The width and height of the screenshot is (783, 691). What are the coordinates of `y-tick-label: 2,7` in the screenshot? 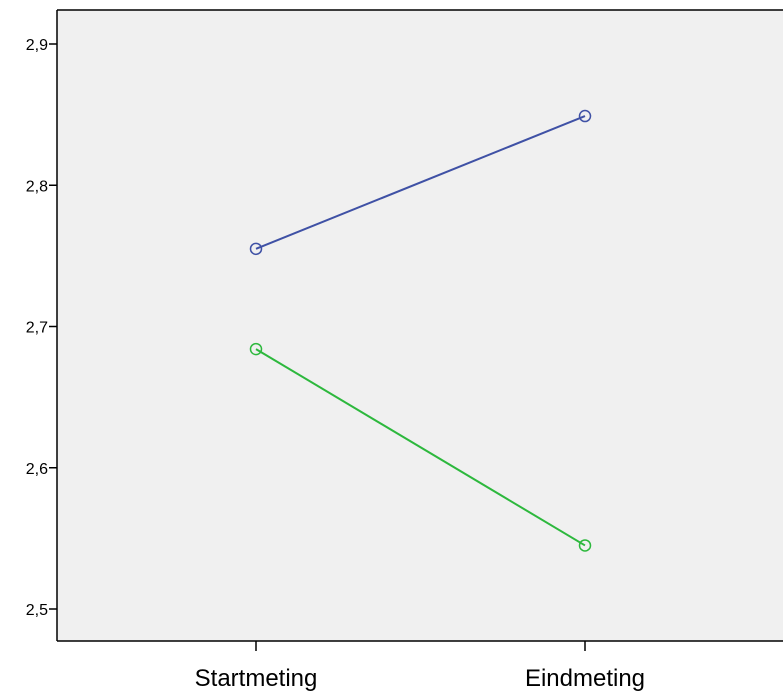 It's located at (37, 328).